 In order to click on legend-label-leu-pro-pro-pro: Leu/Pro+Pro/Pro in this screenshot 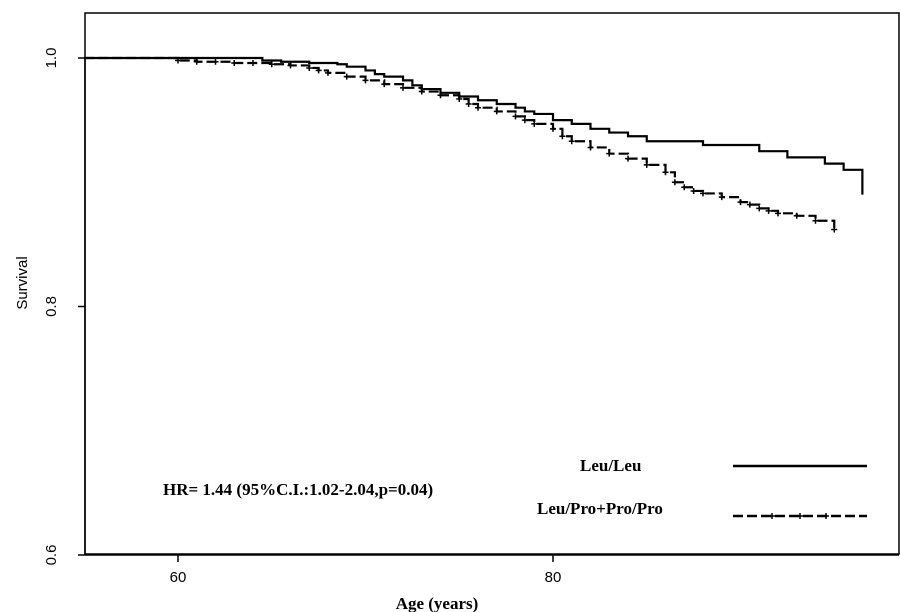, I will do `click(600, 508)`.